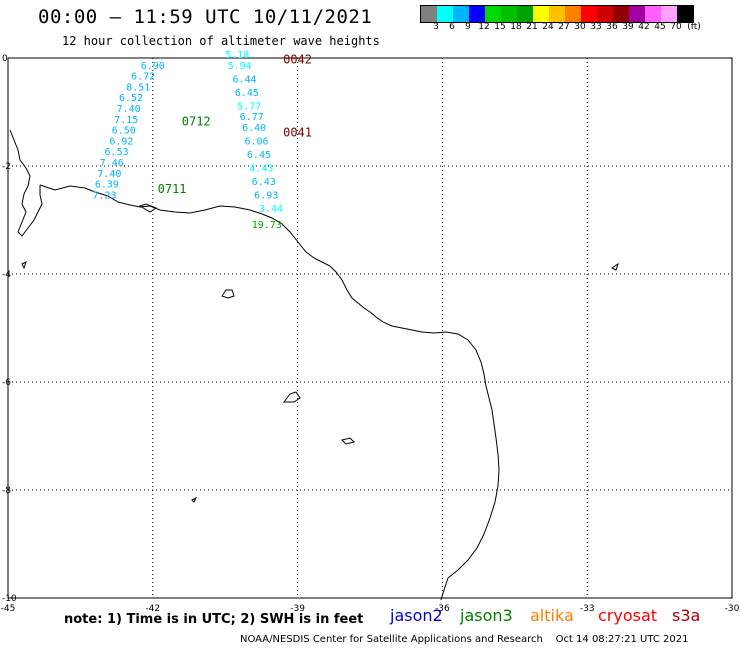 This screenshot has width=740, height=650. What do you see at coordinates (297, 609) in the screenshot?
I see `lon-tick-label: -39` at bounding box center [297, 609].